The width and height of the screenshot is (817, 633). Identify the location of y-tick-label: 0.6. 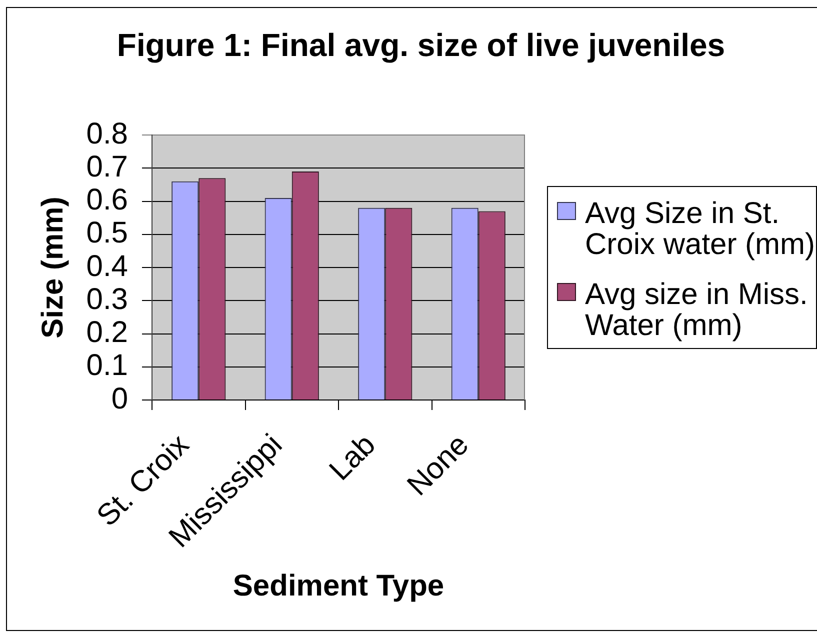
(107, 200).